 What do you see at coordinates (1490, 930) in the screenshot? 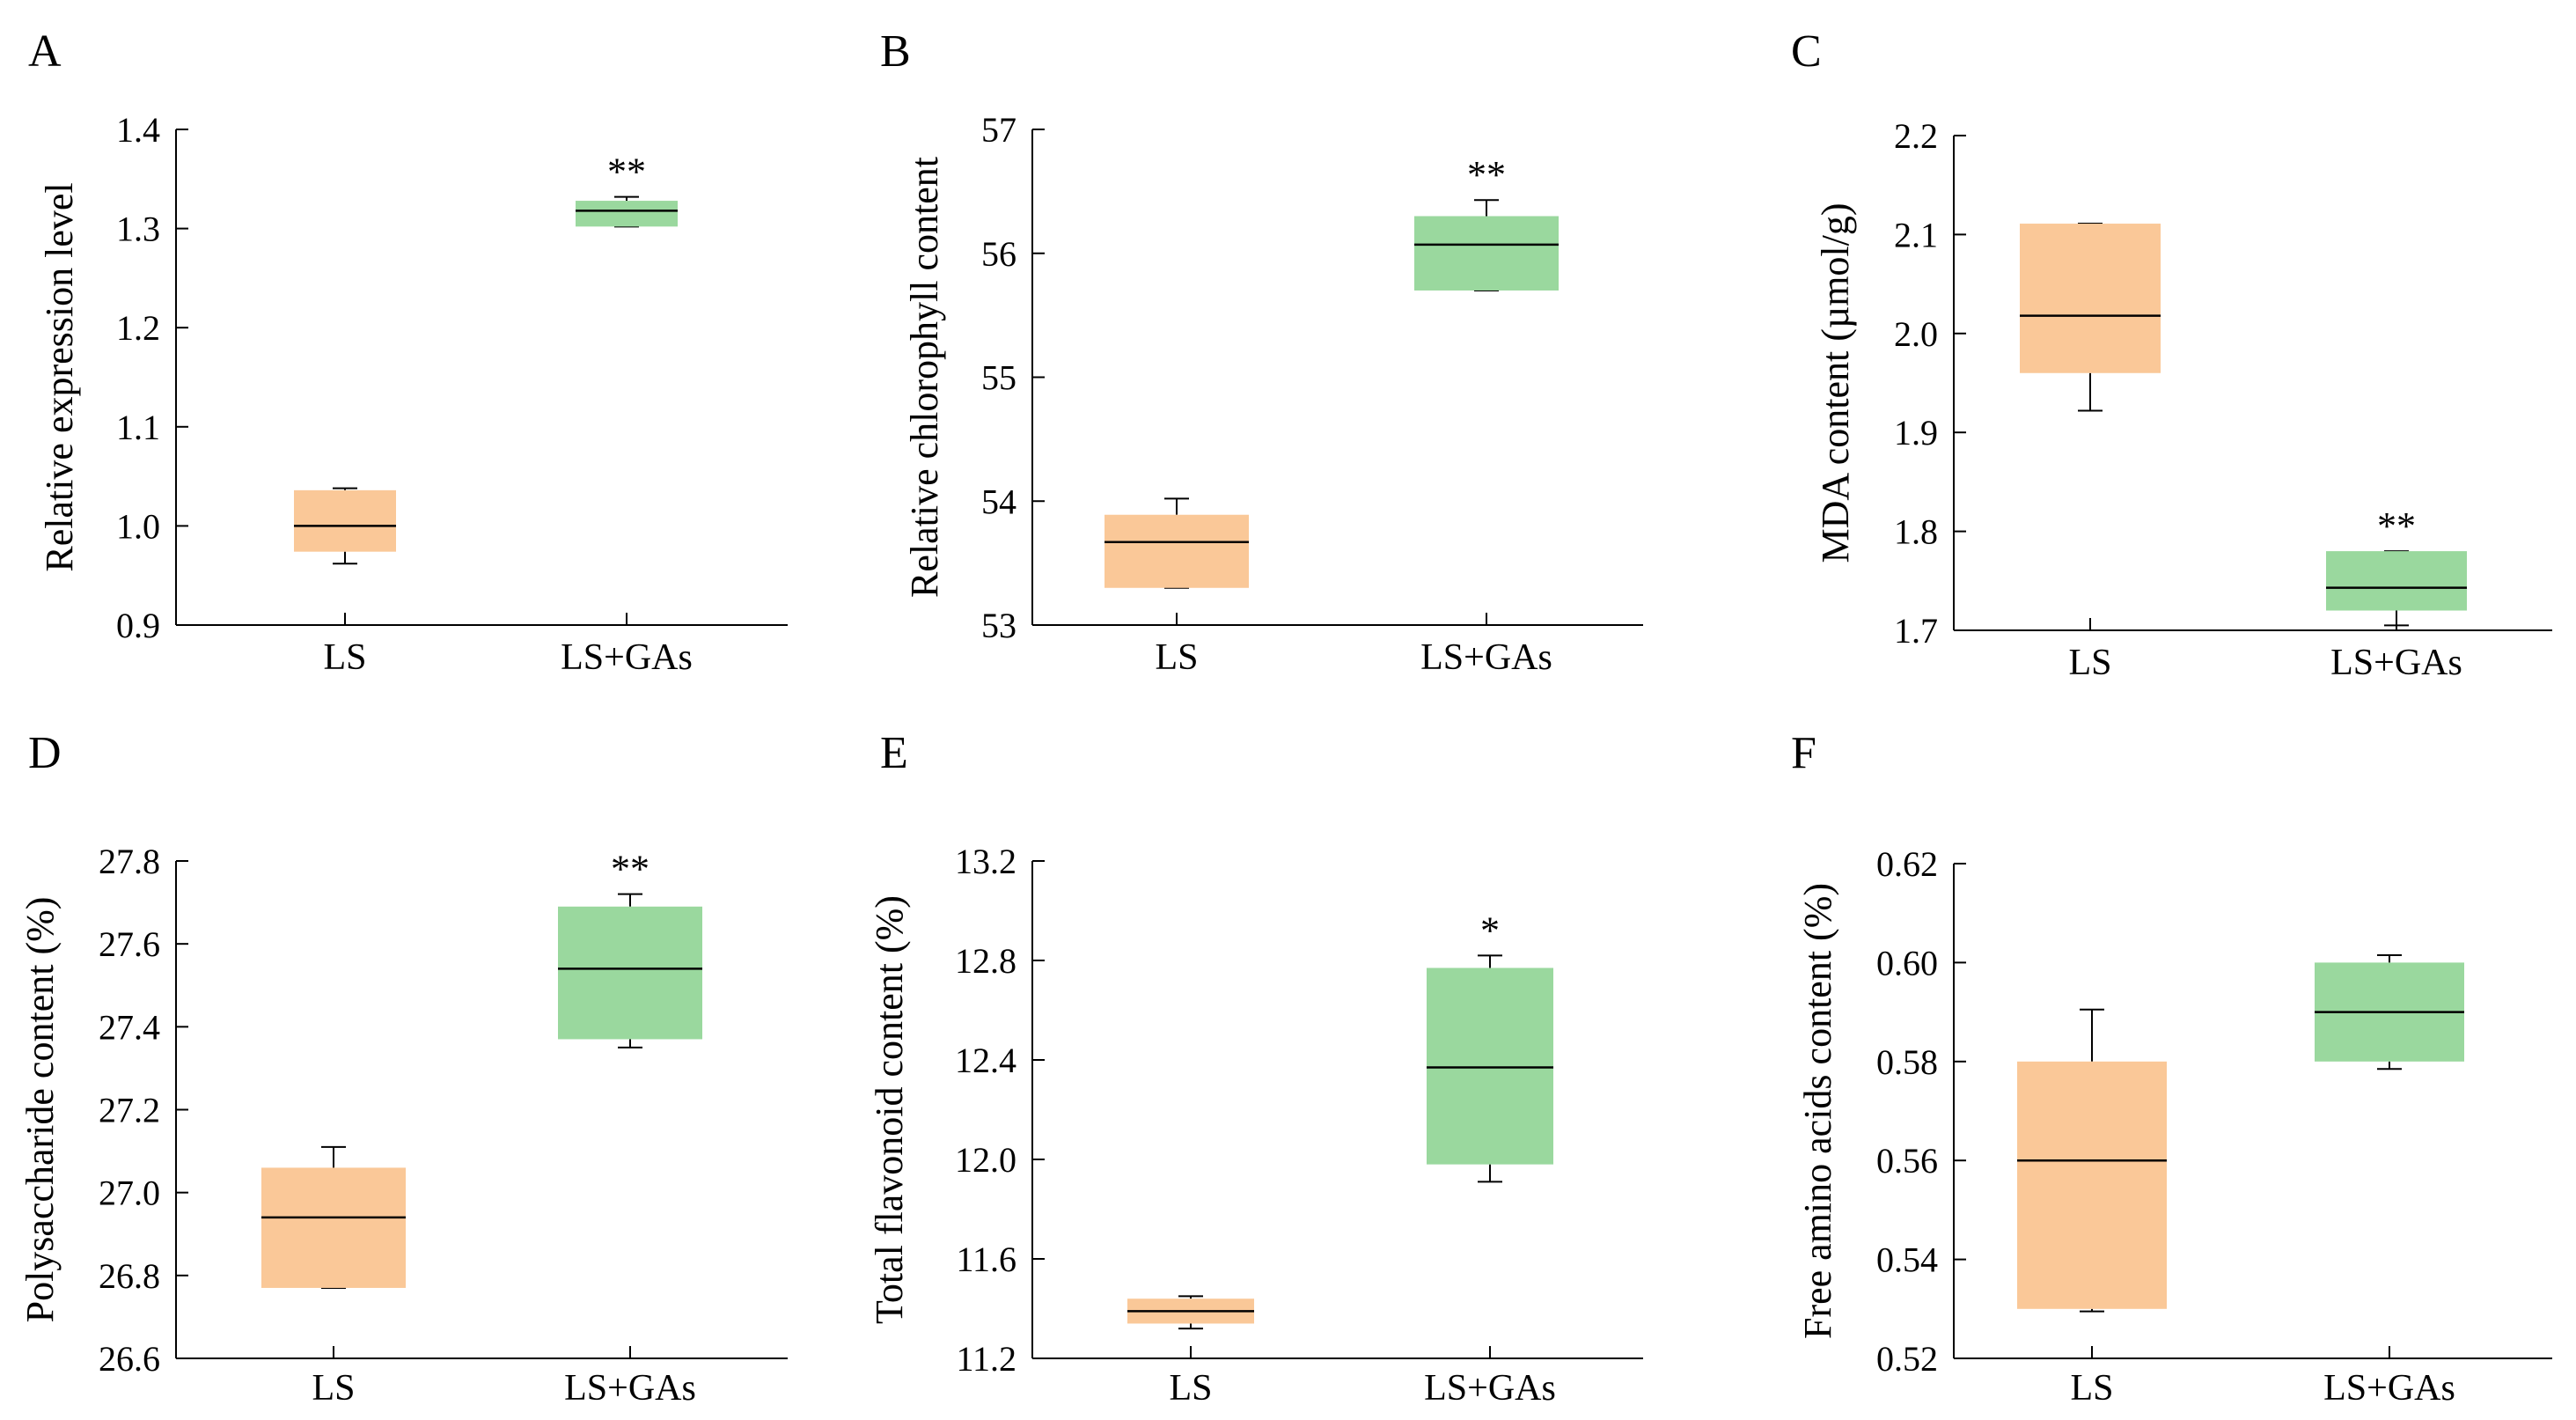
I see `significance-label: *` at bounding box center [1490, 930].